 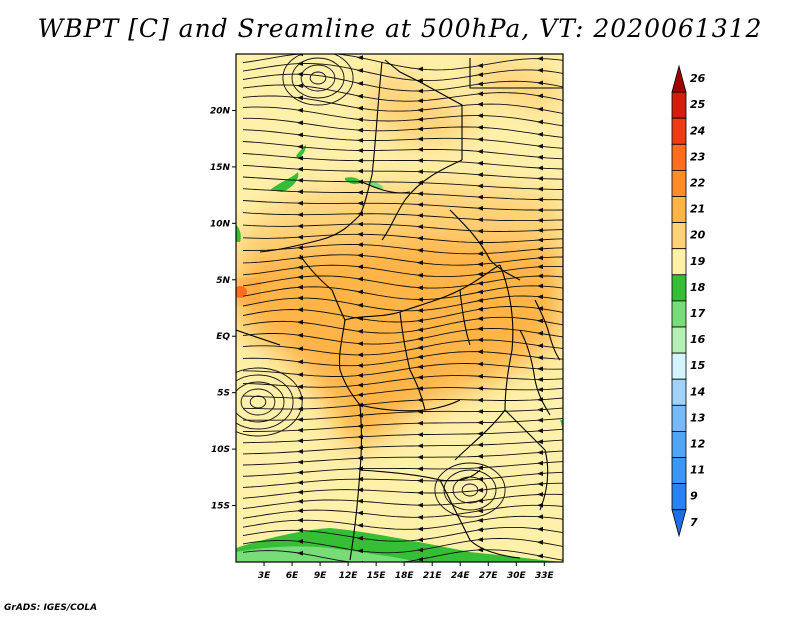 I want to click on lon-label: 24E, so click(x=461, y=576).